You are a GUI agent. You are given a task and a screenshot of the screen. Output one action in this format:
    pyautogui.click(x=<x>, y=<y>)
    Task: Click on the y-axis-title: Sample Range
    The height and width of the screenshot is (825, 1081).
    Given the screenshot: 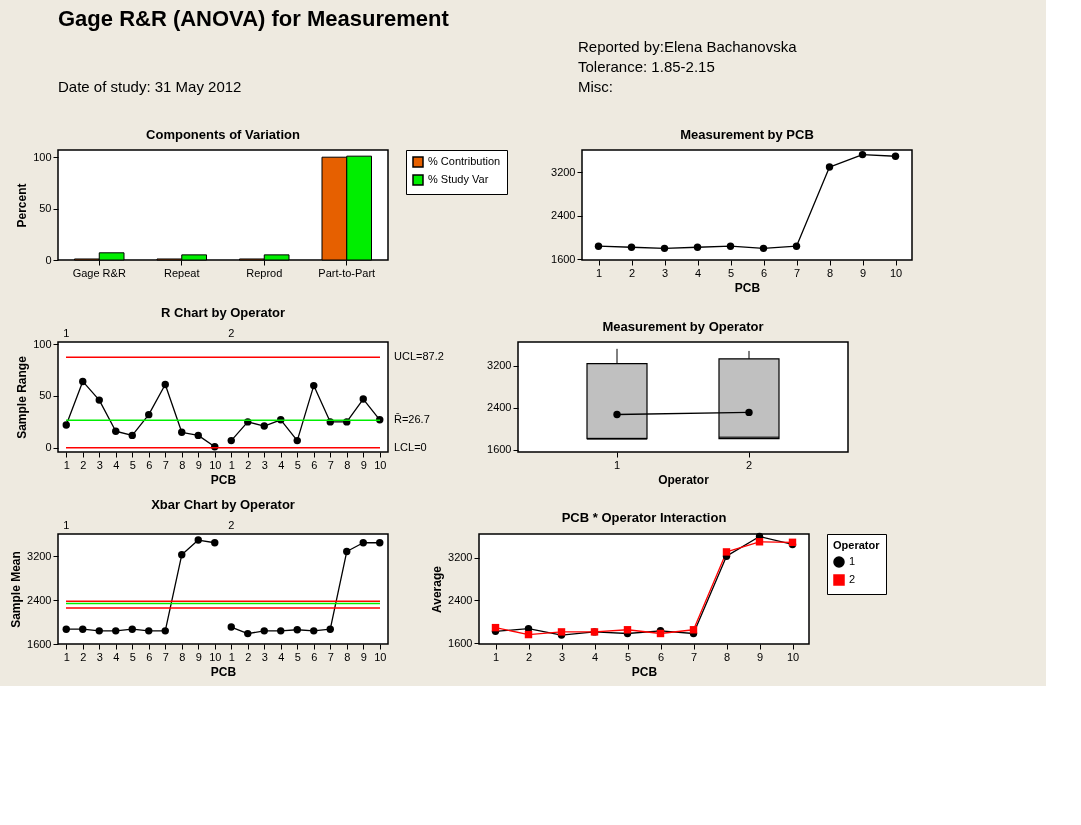 What is the action you would take?
    pyautogui.click(x=22, y=397)
    